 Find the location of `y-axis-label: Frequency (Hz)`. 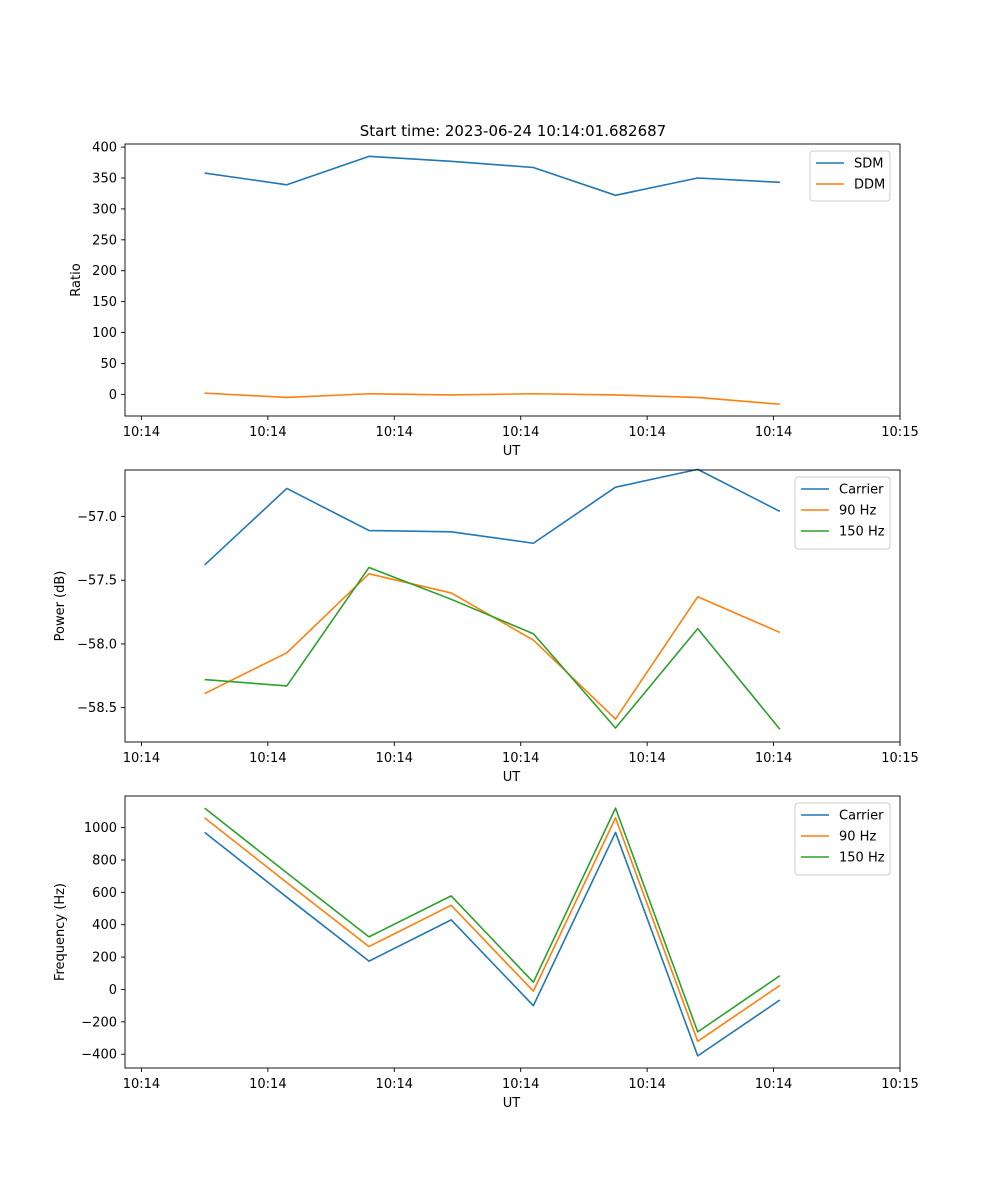

y-axis-label: Frequency (Hz) is located at coordinates (60, 932).